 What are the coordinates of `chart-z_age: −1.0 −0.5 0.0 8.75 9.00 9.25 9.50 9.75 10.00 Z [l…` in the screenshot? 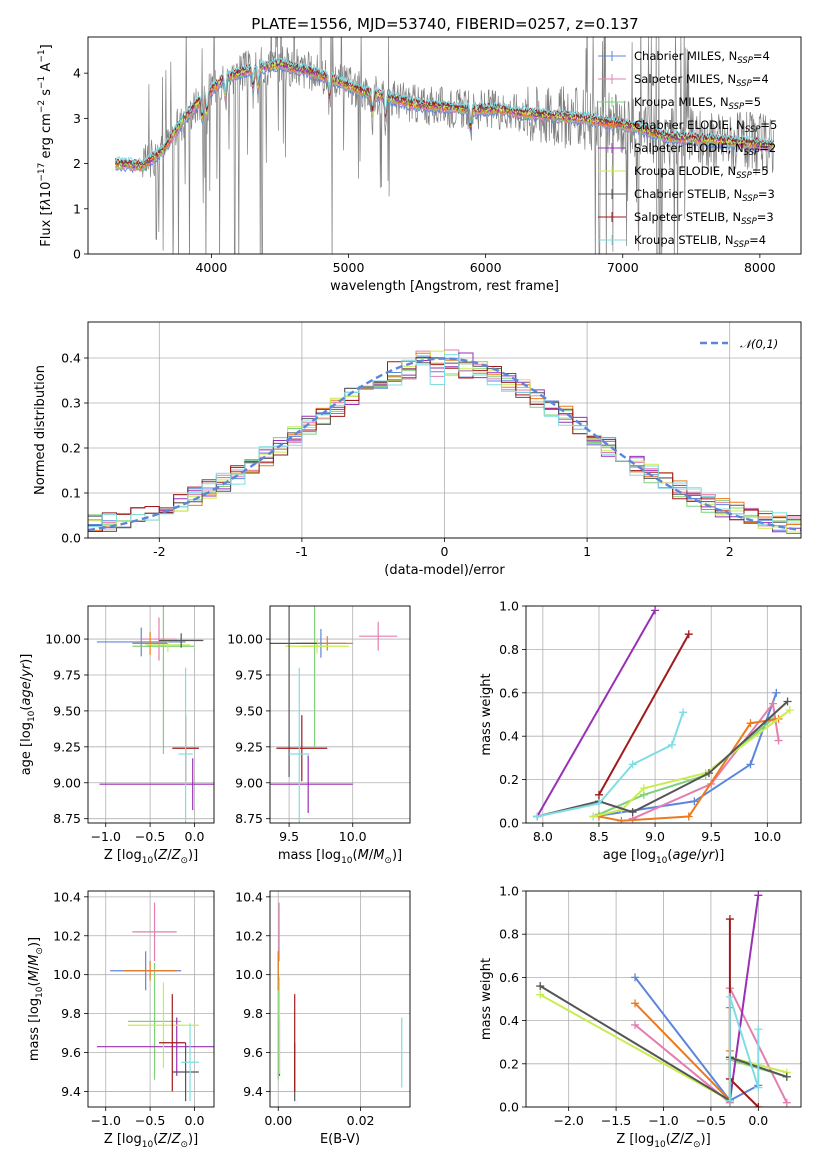 It's located at (117, 735).